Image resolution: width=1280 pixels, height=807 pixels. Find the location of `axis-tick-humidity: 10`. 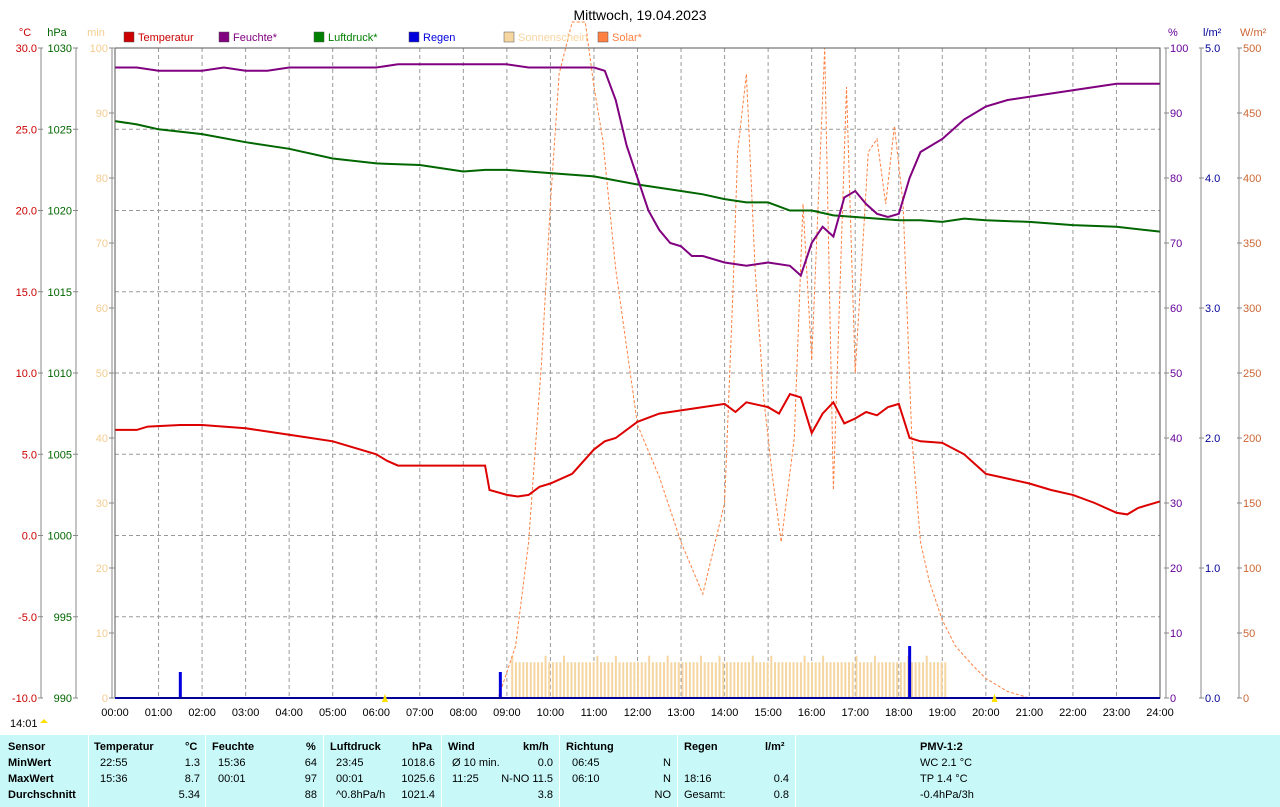

axis-tick-humidity: 10 is located at coordinates (1176, 634).